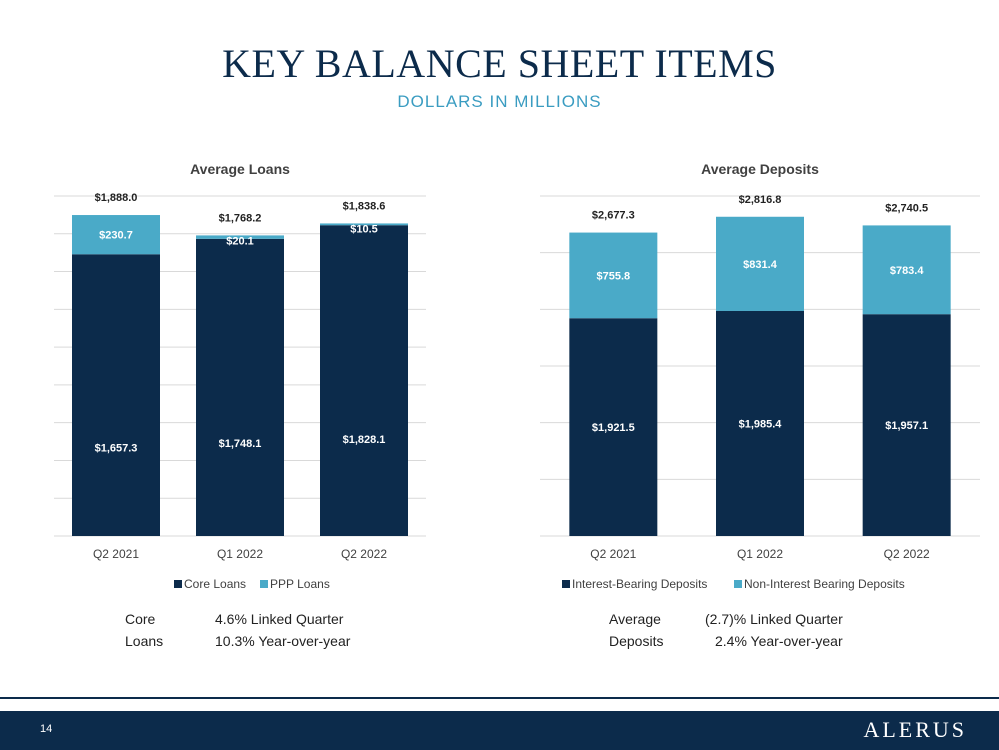  What do you see at coordinates (760, 200) in the screenshot?
I see `deposits-total-label: $2,816.8` at bounding box center [760, 200].